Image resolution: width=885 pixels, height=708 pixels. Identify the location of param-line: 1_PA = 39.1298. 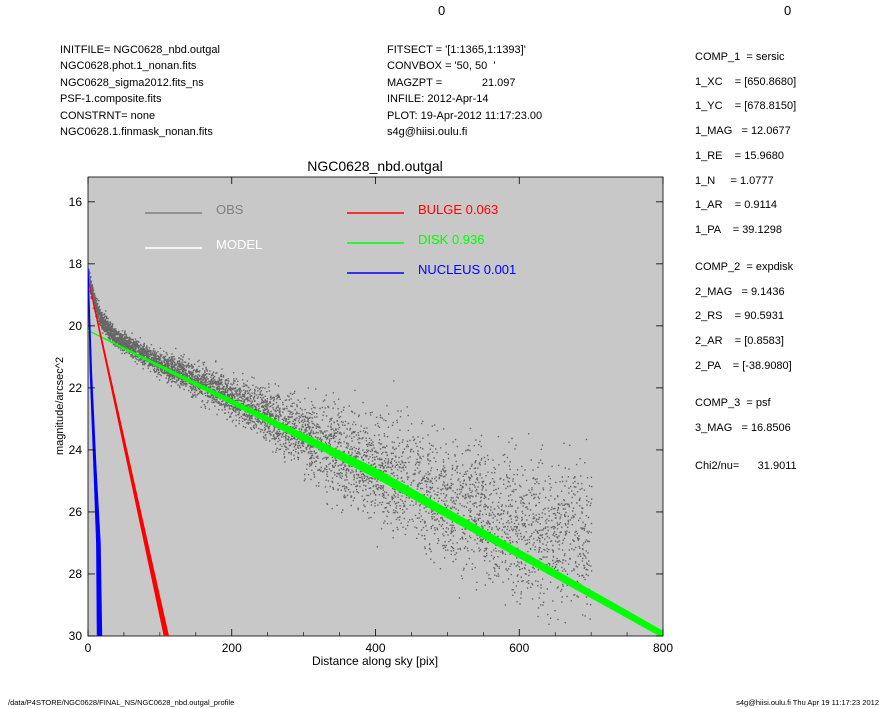
(738, 229).